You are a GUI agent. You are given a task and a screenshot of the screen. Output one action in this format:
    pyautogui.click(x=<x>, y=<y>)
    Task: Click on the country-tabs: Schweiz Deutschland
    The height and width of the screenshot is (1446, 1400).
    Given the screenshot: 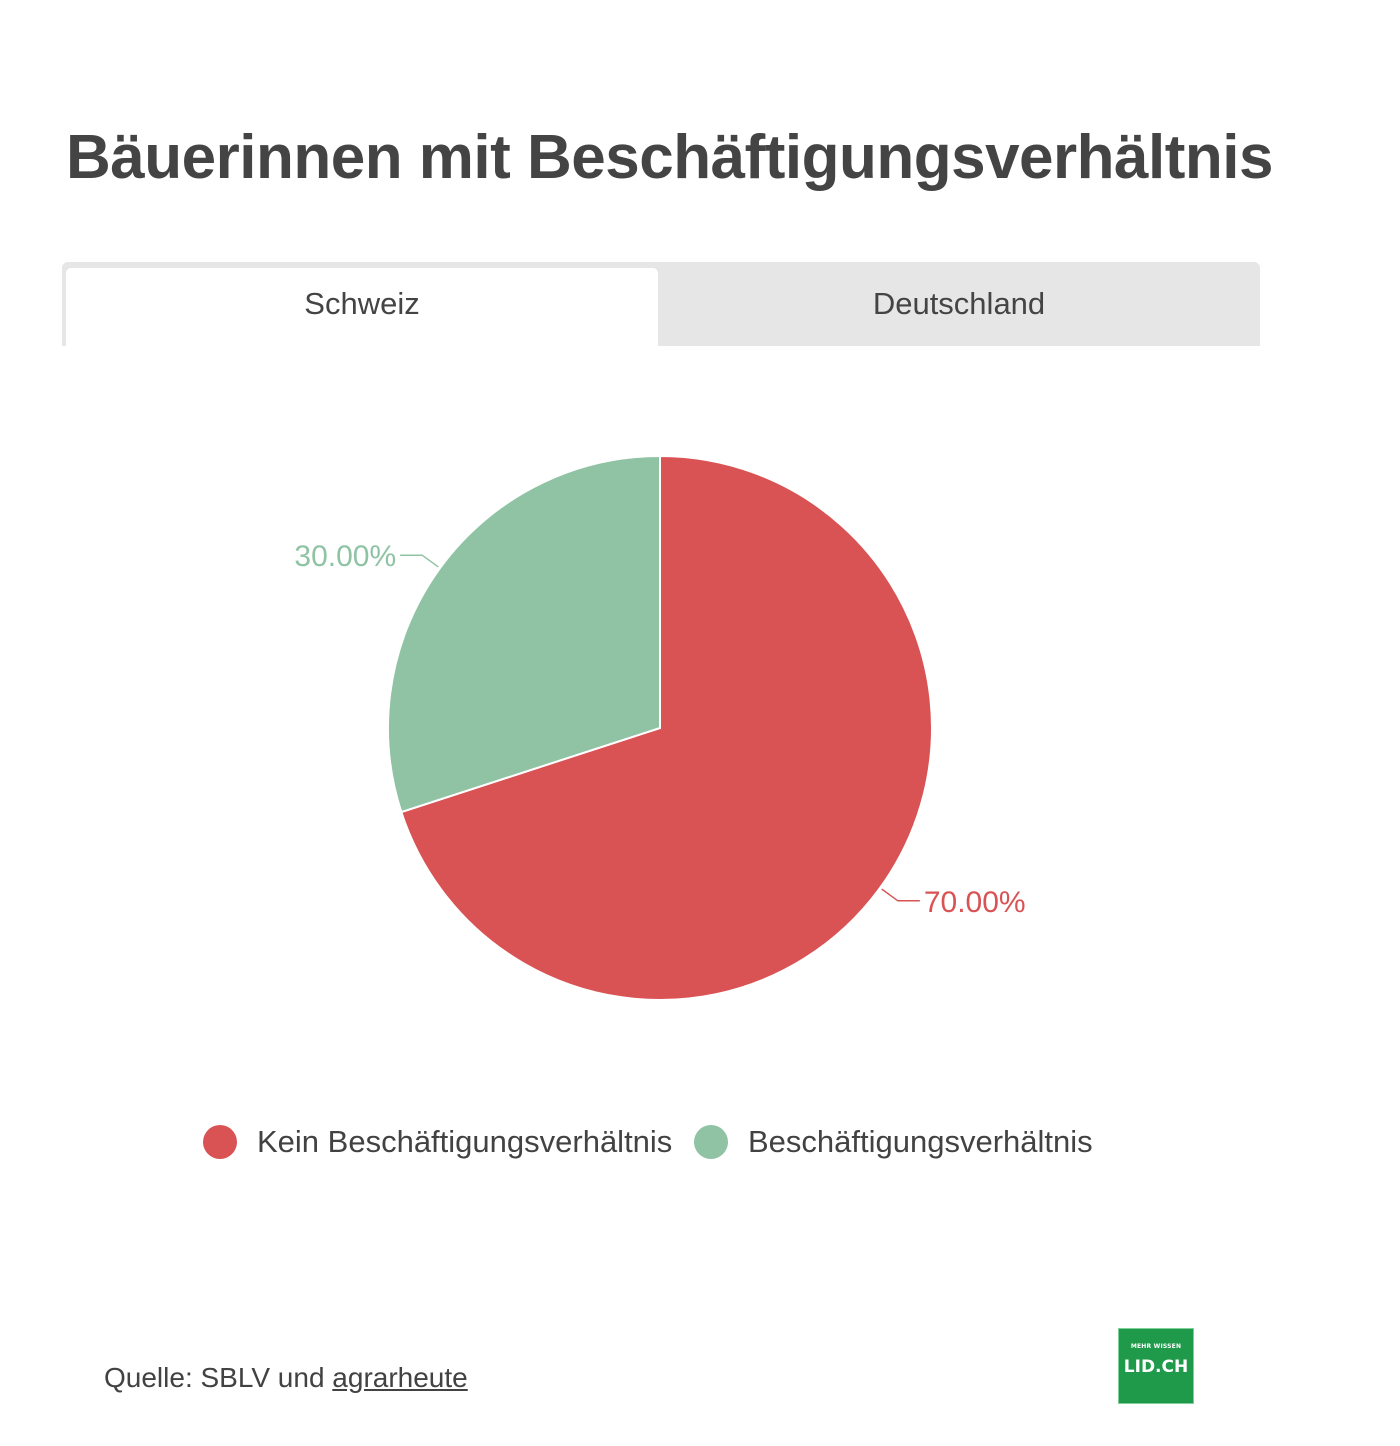 What is the action you would take?
    pyautogui.click(x=661, y=304)
    